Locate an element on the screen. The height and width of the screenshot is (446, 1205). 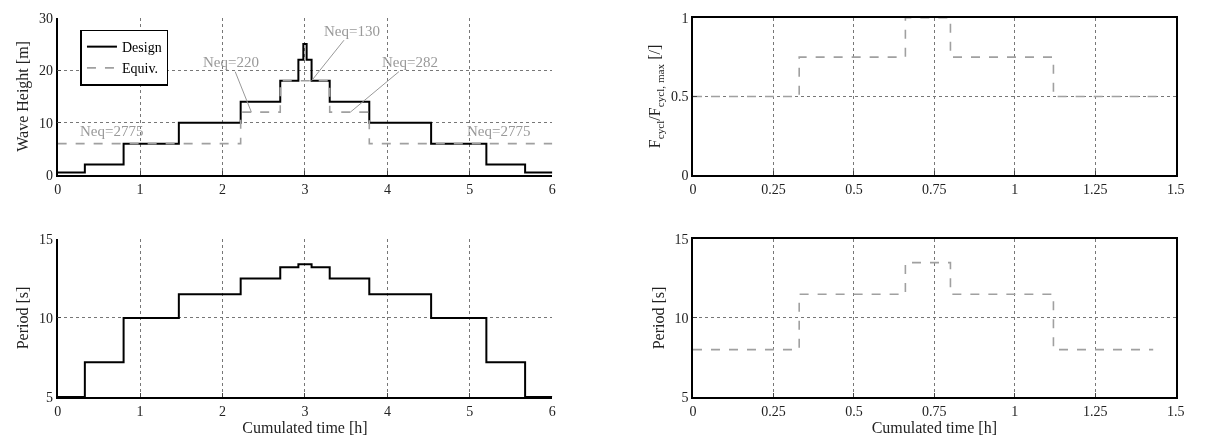
annotation: Neq=130 is located at coordinates (352, 31).